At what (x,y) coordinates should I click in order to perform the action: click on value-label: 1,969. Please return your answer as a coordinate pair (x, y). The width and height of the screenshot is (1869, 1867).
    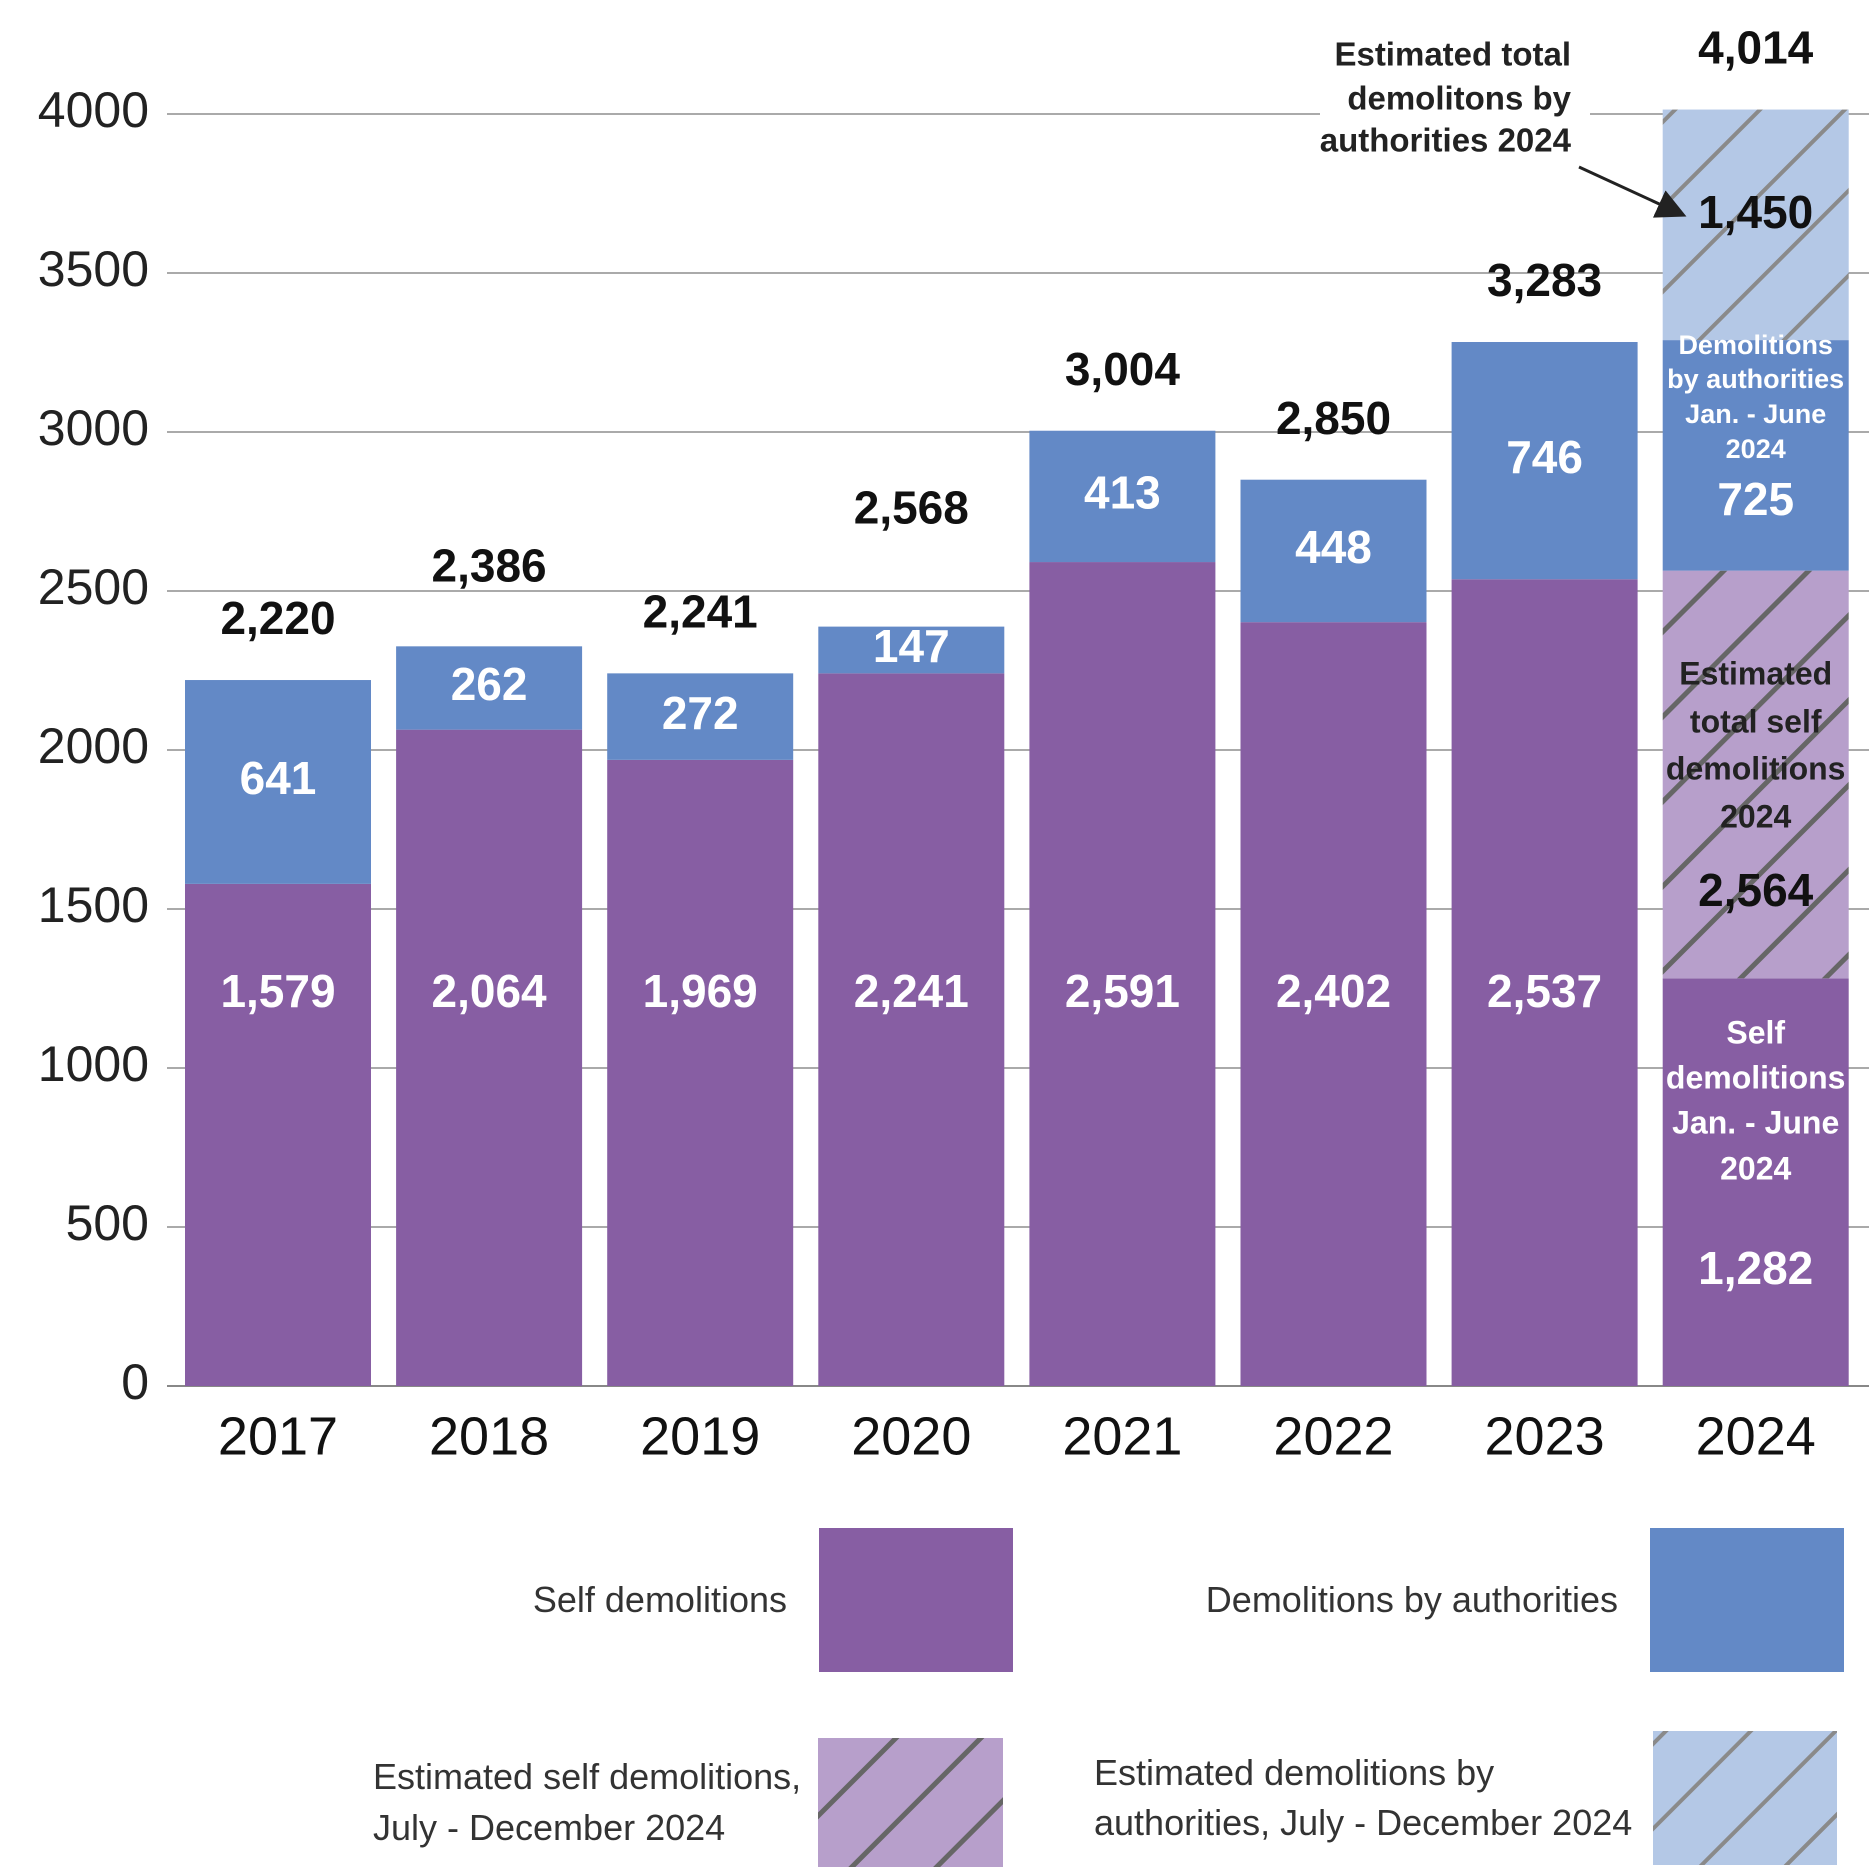
    Looking at the image, I should click on (700, 991).